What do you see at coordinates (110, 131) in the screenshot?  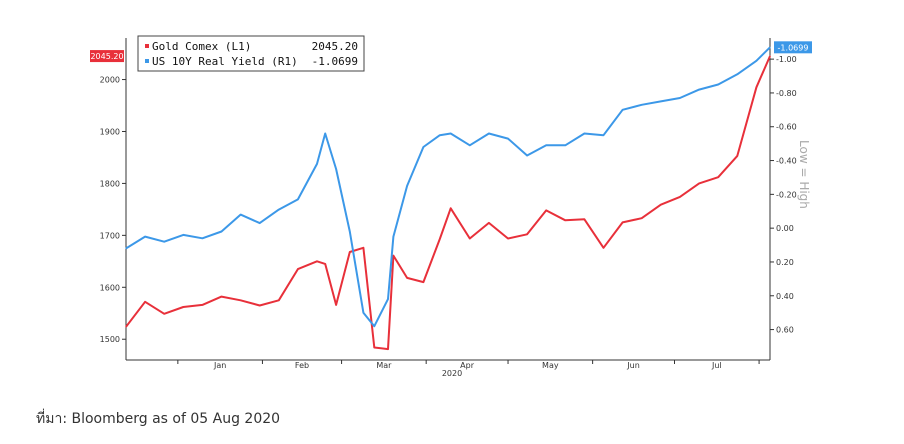 I see `left-tick-label: 1900` at bounding box center [110, 131].